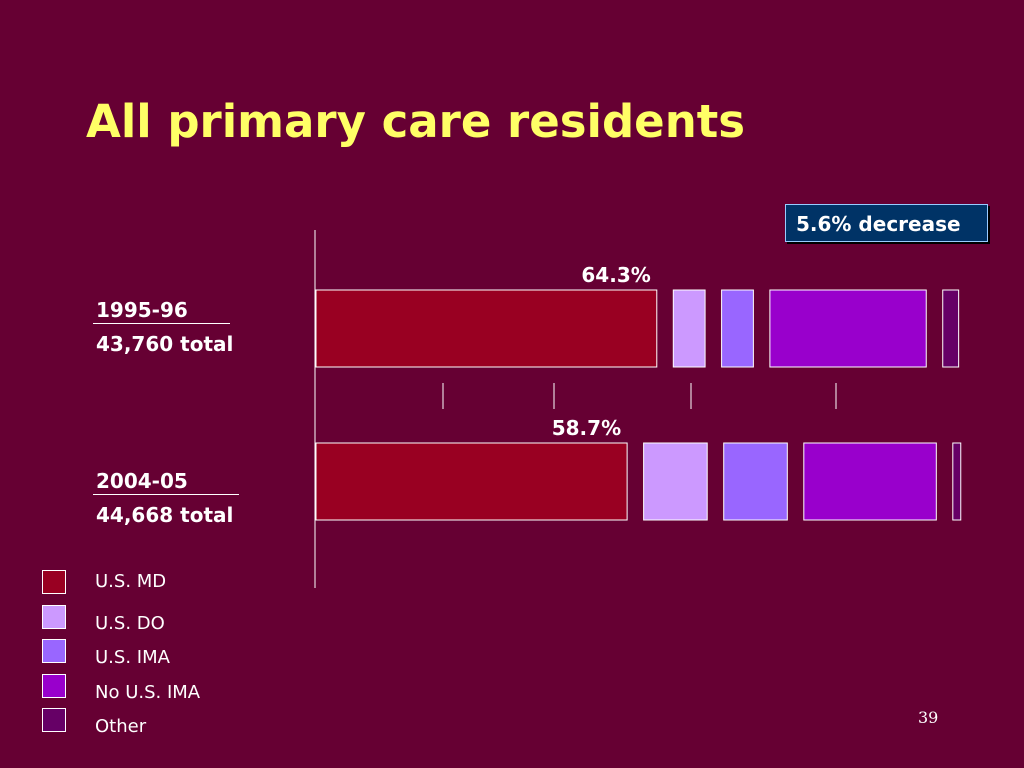 The width and height of the screenshot is (1024, 768). What do you see at coordinates (164, 498) in the screenshot?
I see `row-label-2004: 2004-05 44,668 total` at bounding box center [164, 498].